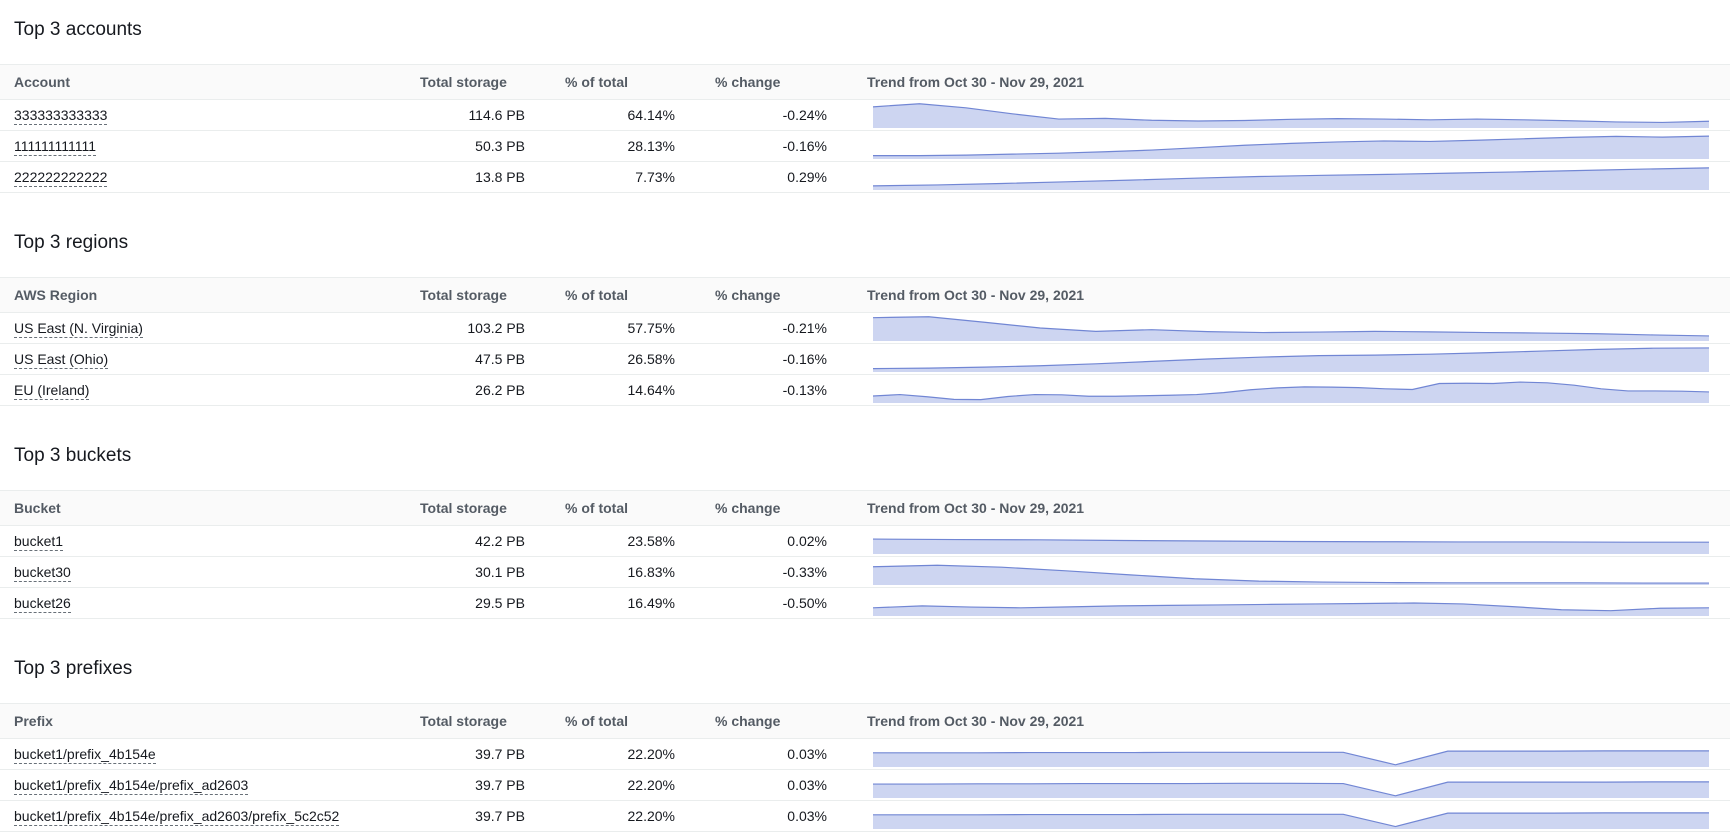 This screenshot has width=1730, height=832. I want to click on region-link: EU (Ireland), so click(52, 391).